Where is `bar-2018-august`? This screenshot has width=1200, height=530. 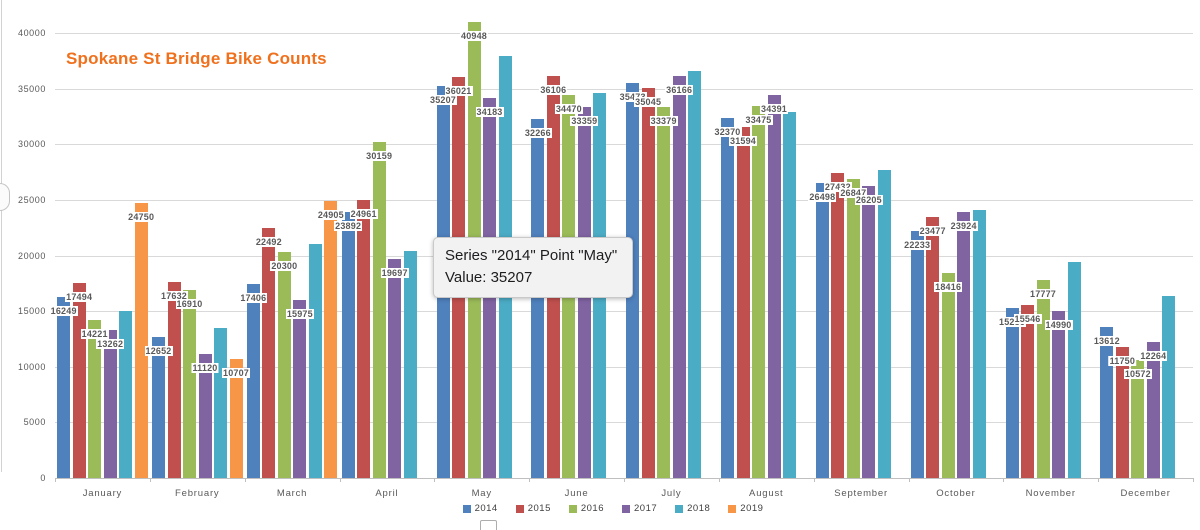 bar-2018-august is located at coordinates (789, 294).